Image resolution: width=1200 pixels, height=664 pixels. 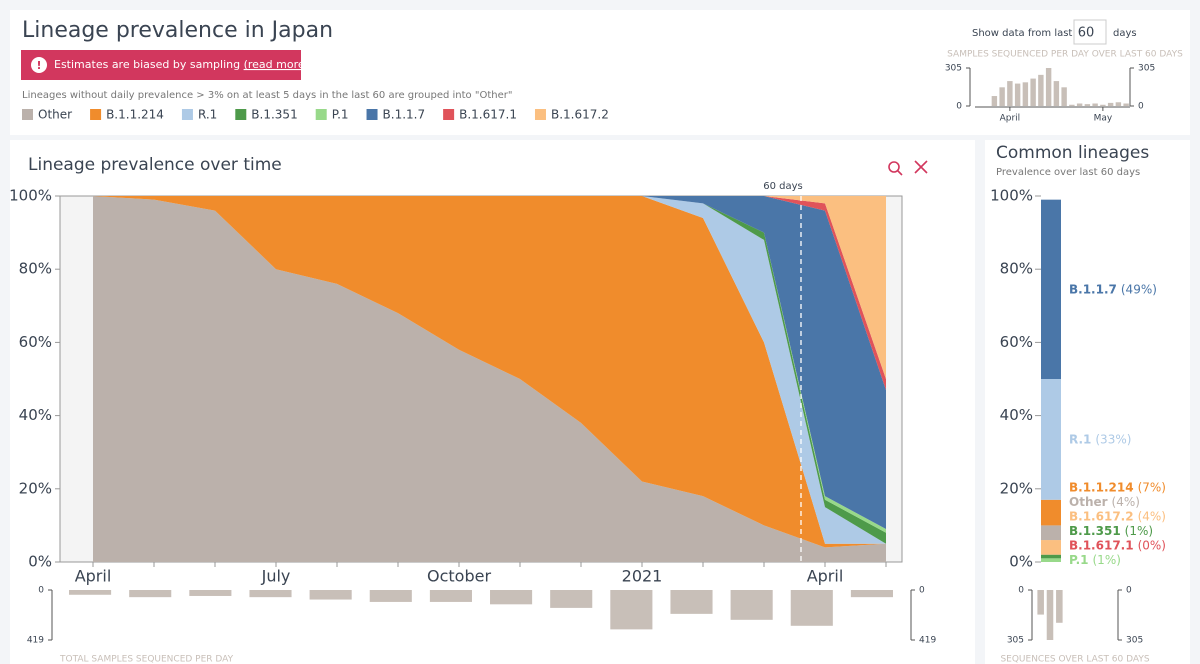 I want to click on zoom-in-handle, so click(x=900, y=173).